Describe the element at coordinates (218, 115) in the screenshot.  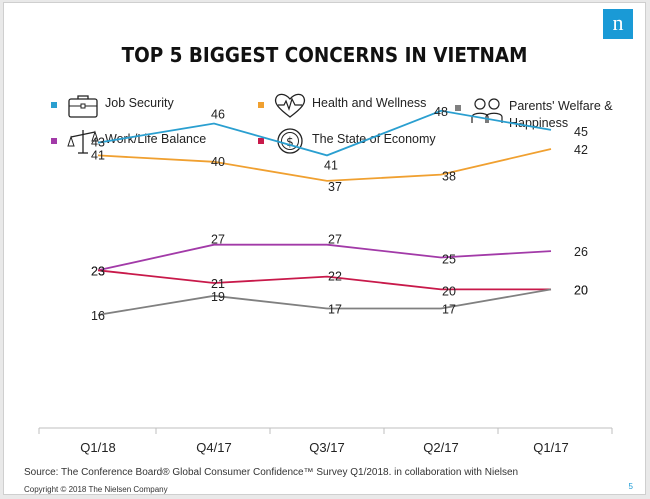
I see `data-label-job-security-1: 46` at that location.